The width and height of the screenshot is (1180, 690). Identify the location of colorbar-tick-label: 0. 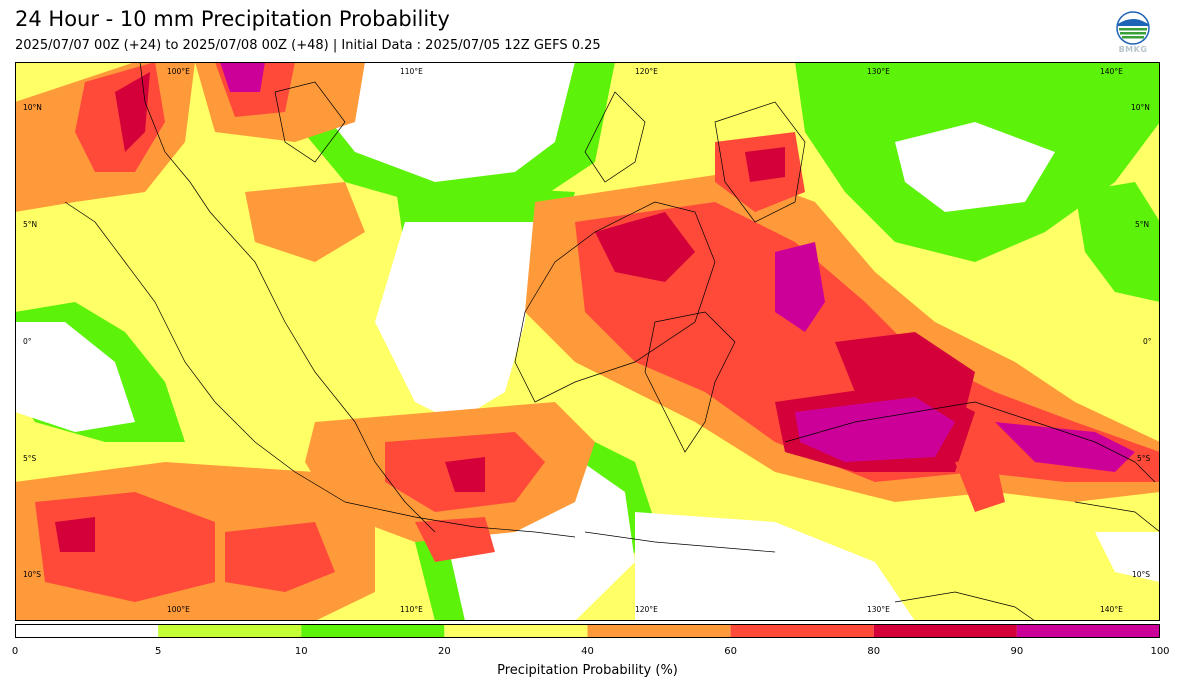
(15, 651).